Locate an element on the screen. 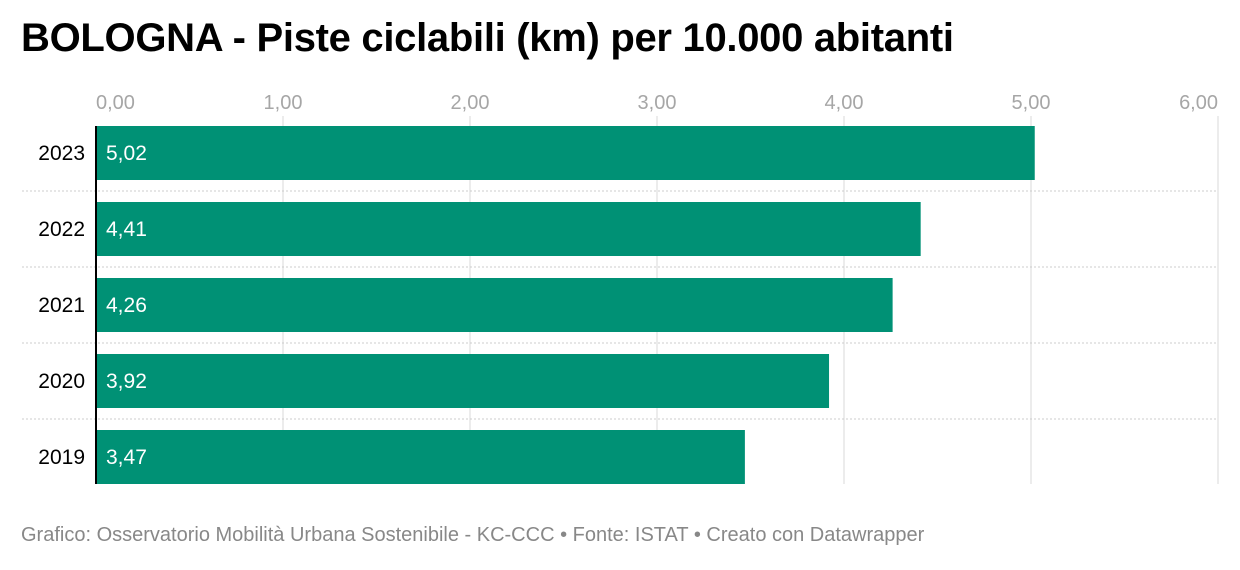 The height and width of the screenshot is (570, 1240). bar-value-label: 5,02 is located at coordinates (126, 153).